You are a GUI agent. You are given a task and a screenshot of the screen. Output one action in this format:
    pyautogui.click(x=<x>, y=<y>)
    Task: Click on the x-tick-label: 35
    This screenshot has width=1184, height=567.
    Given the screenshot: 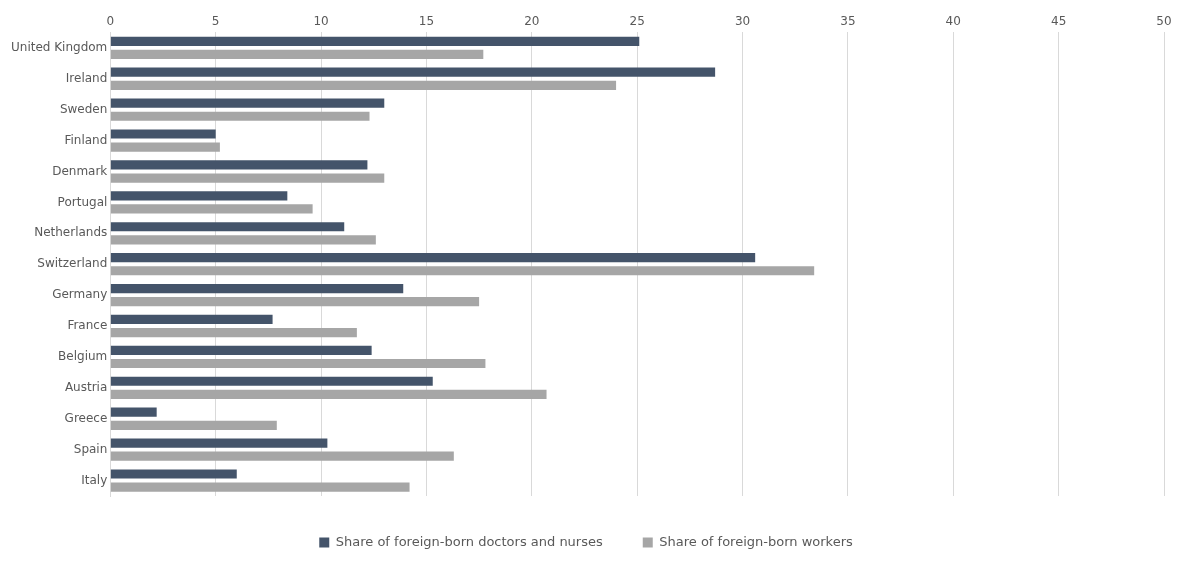 What is the action you would take?
    pyautogui.click(x=848, y=21)
    